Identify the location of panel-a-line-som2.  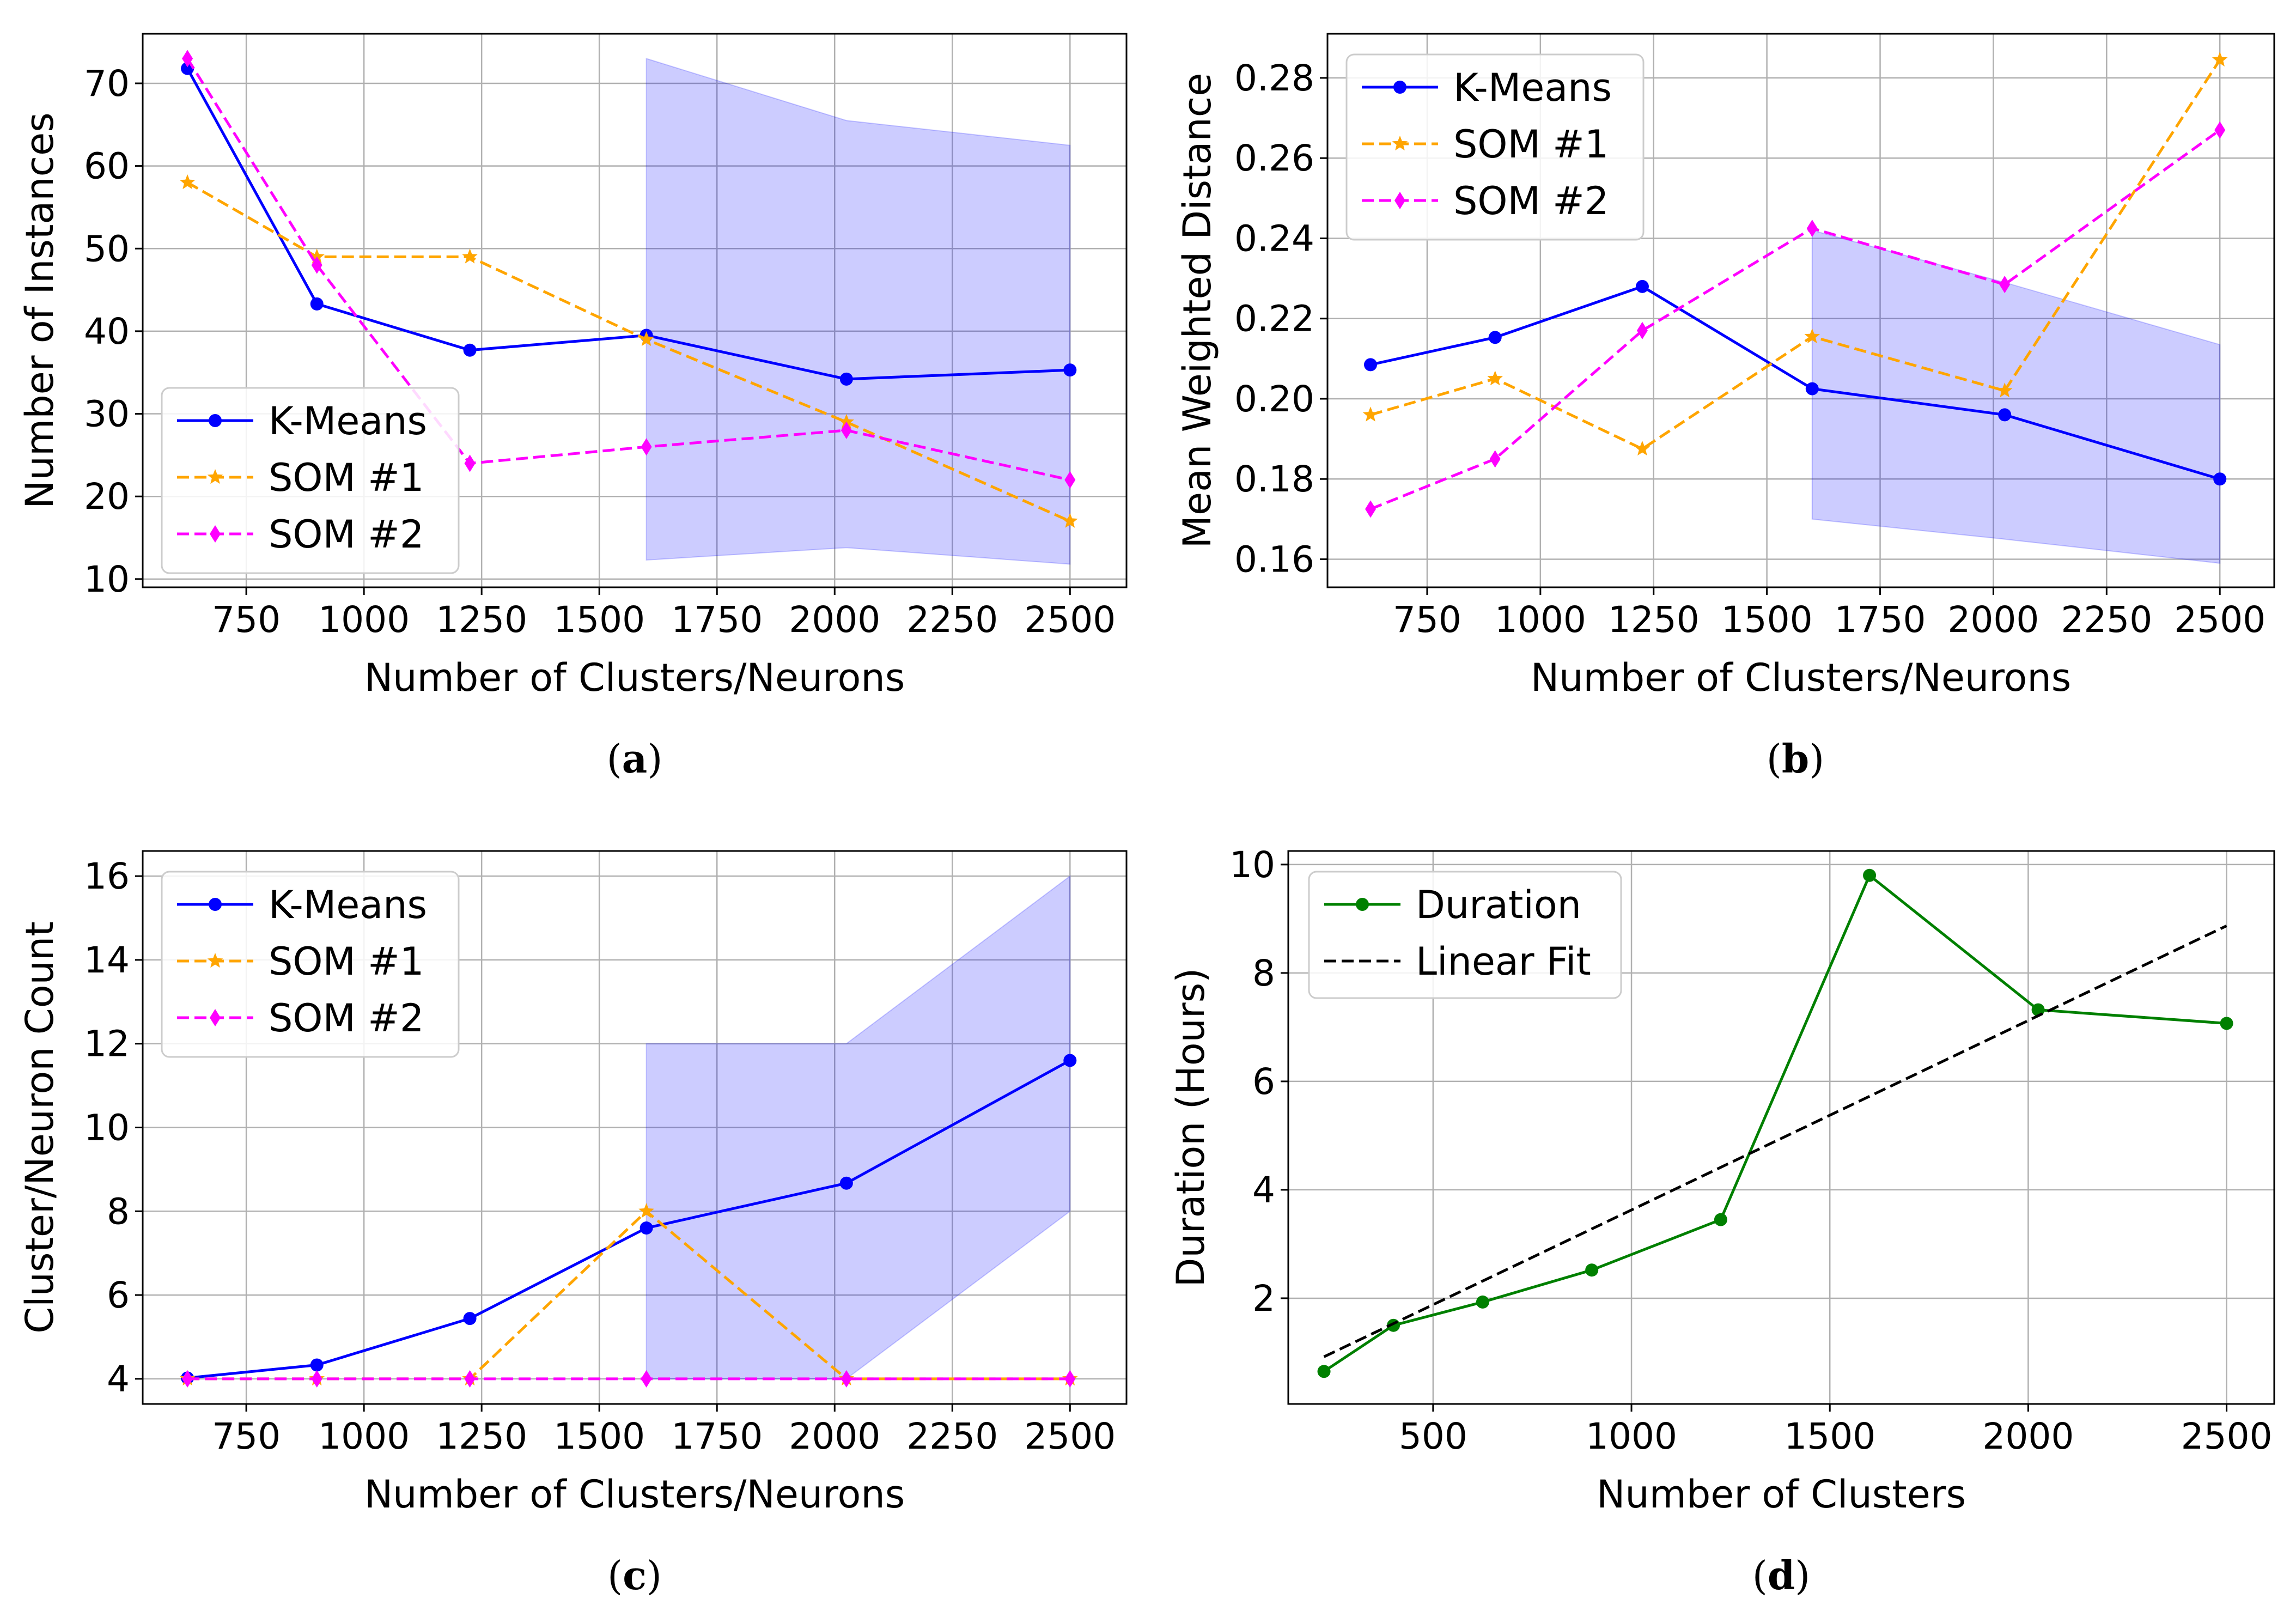
(628, 270).